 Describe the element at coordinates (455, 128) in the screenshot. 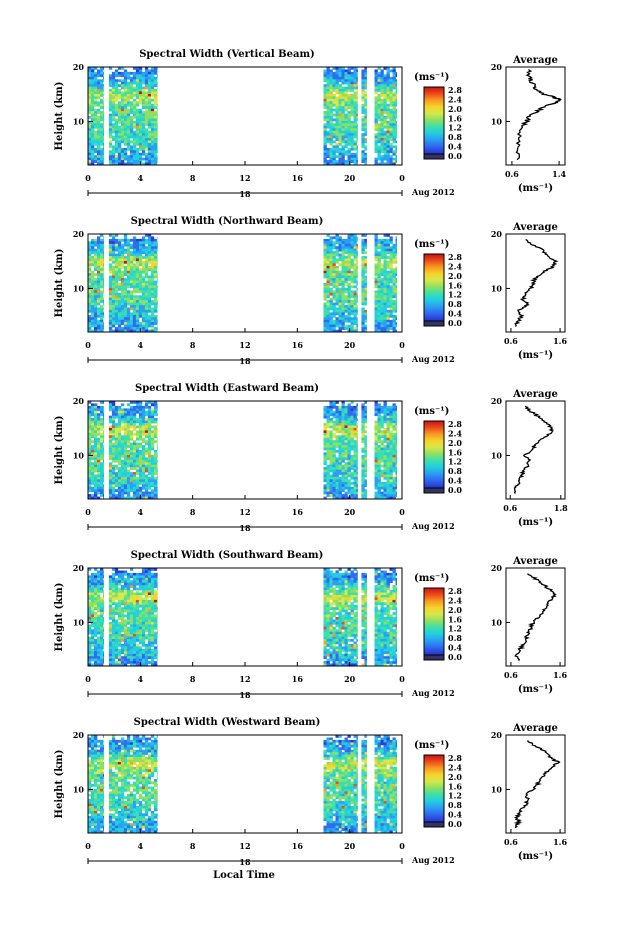

I see `colorbar-tick-label: 1.2` at that location.